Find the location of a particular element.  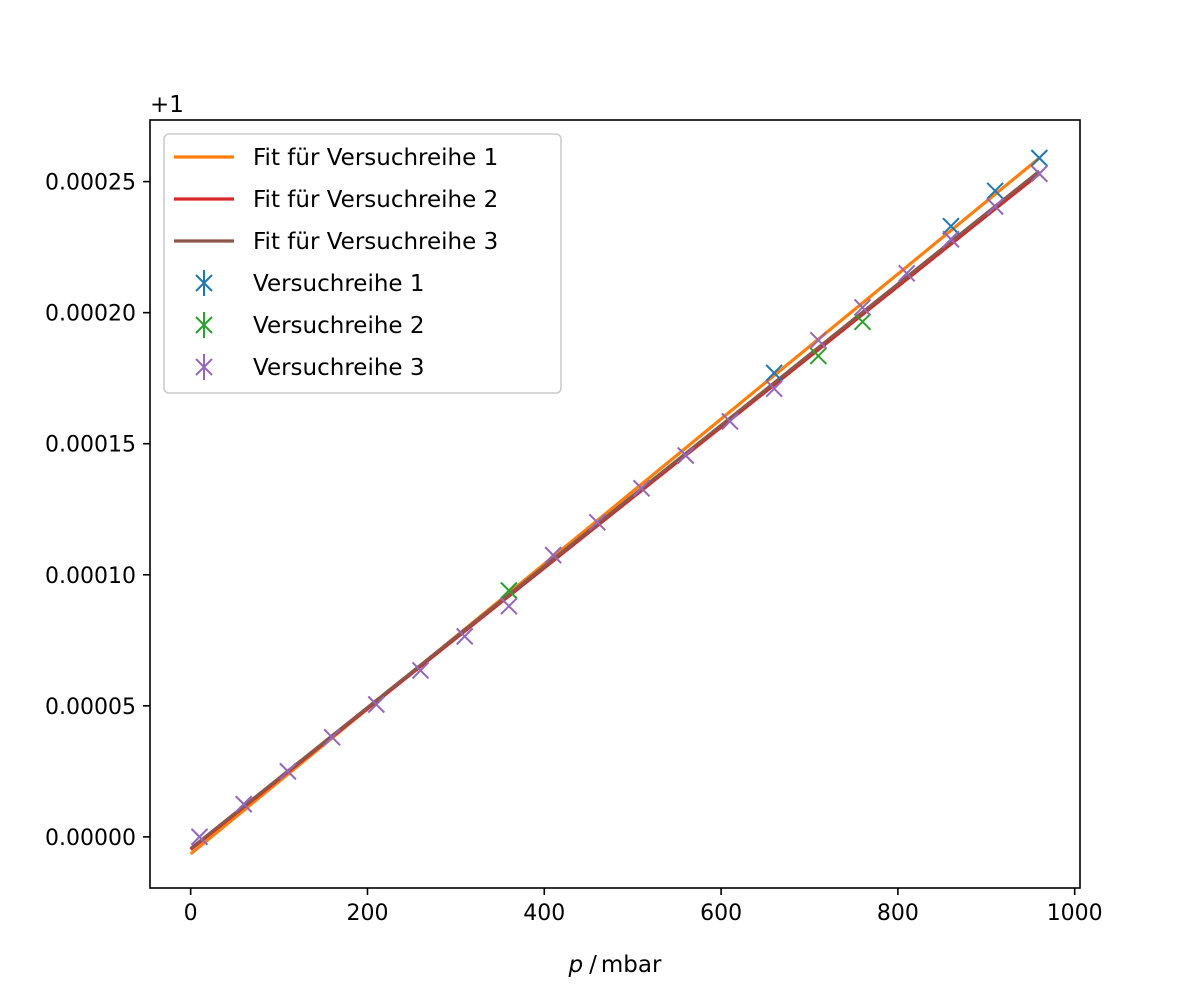

x-tick-label: 800 is located at coordinates (898, 913).